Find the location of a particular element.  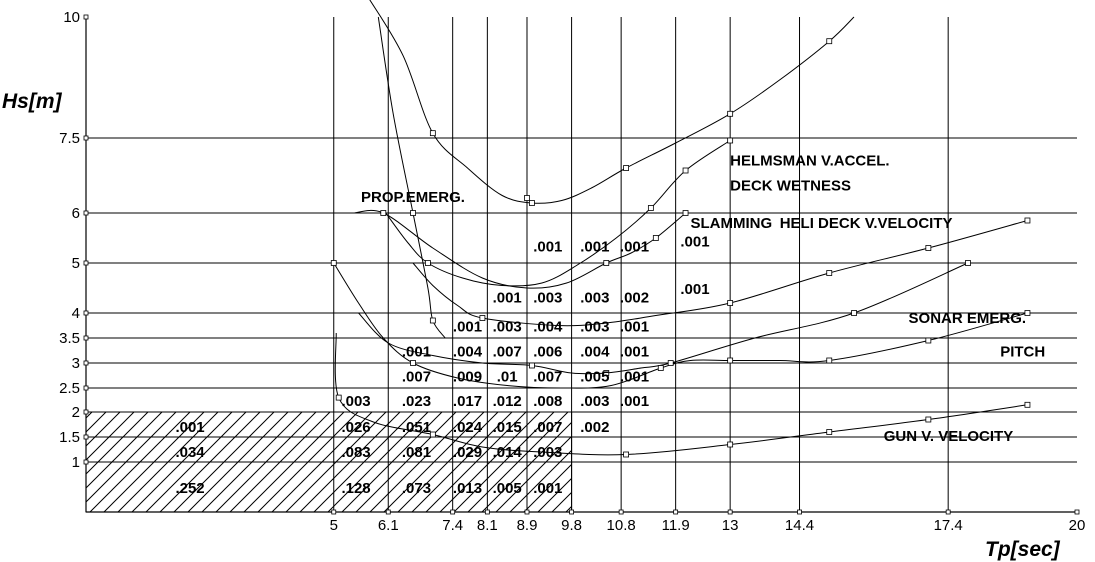

cell-value: .002 is located at coordinates (594, 427).